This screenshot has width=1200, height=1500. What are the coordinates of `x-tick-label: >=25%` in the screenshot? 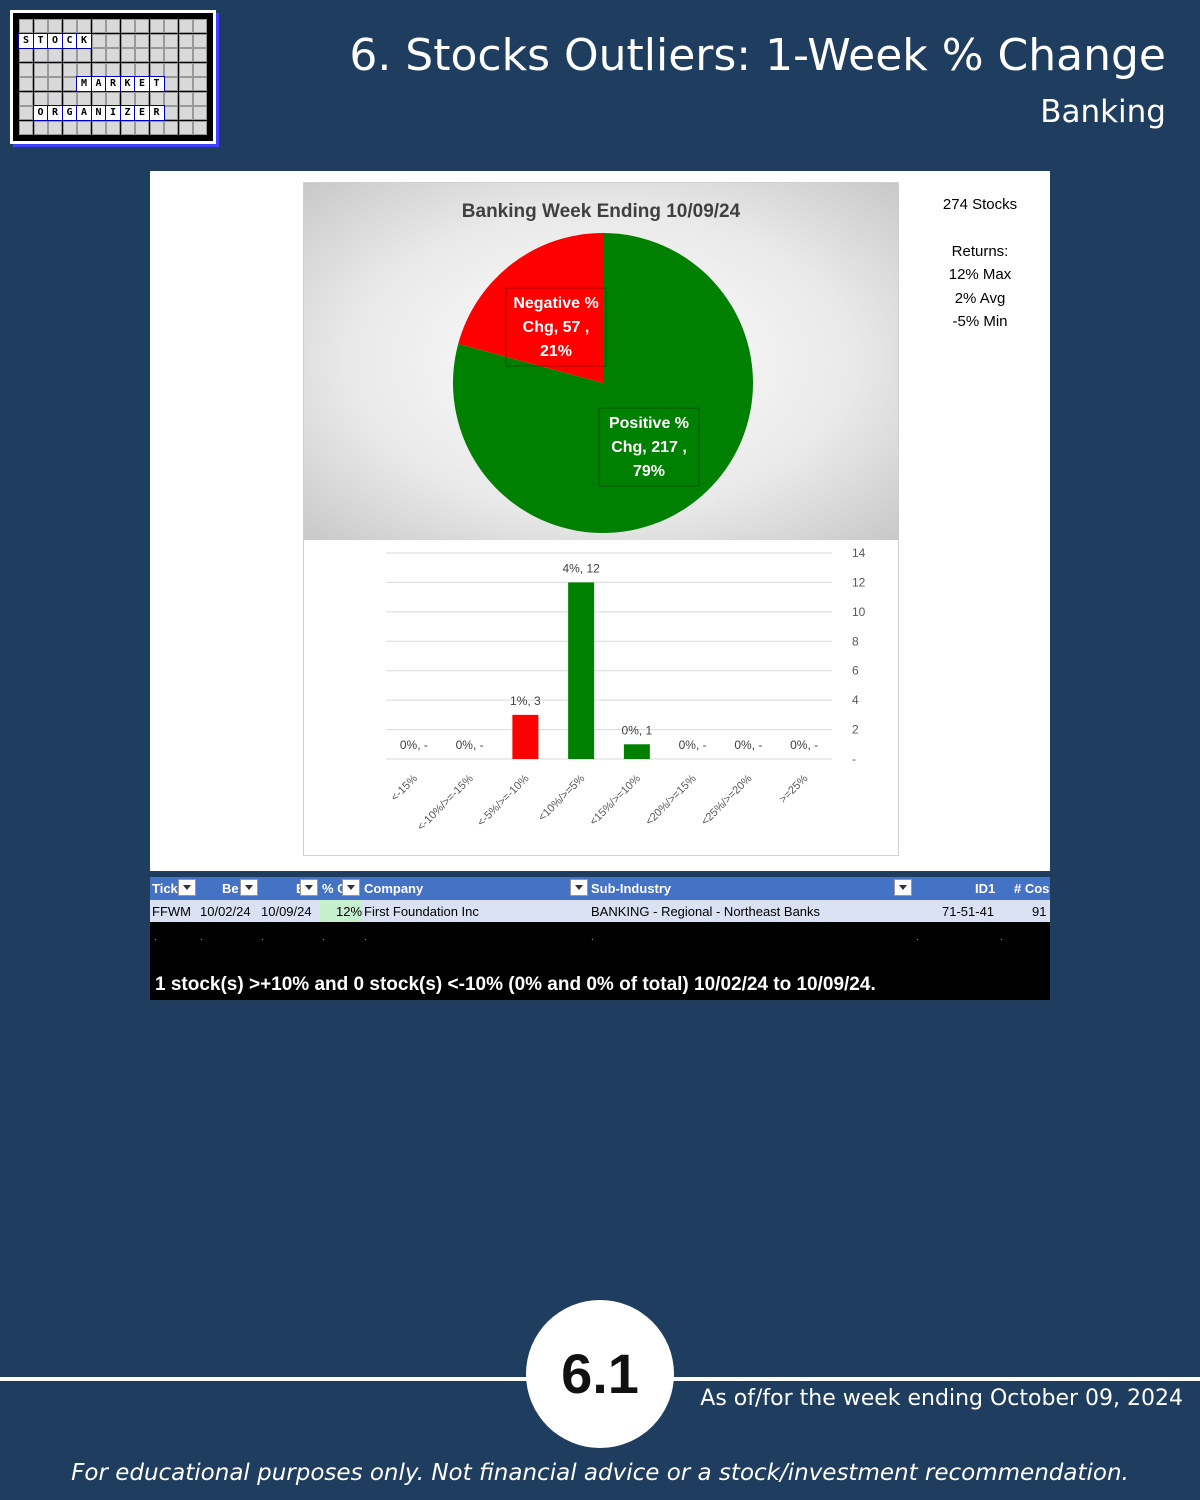 It's located at (793, 788).